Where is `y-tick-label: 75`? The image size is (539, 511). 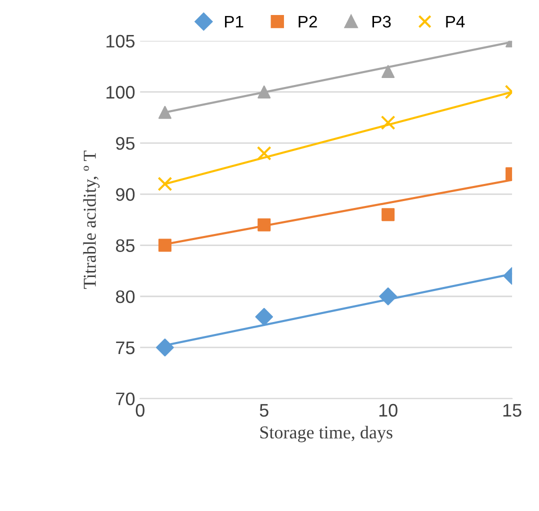 y-tick-label: 75 is located at coordinates (125, 348).